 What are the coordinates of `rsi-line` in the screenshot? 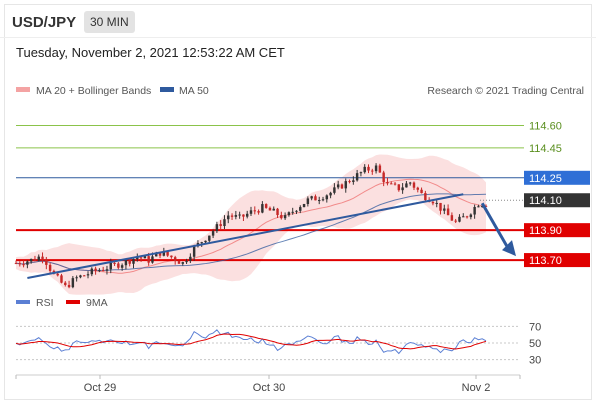 It's located at (251, 342).